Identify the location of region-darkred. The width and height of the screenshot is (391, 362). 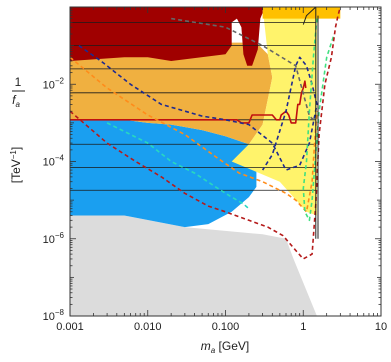
(166, 36).